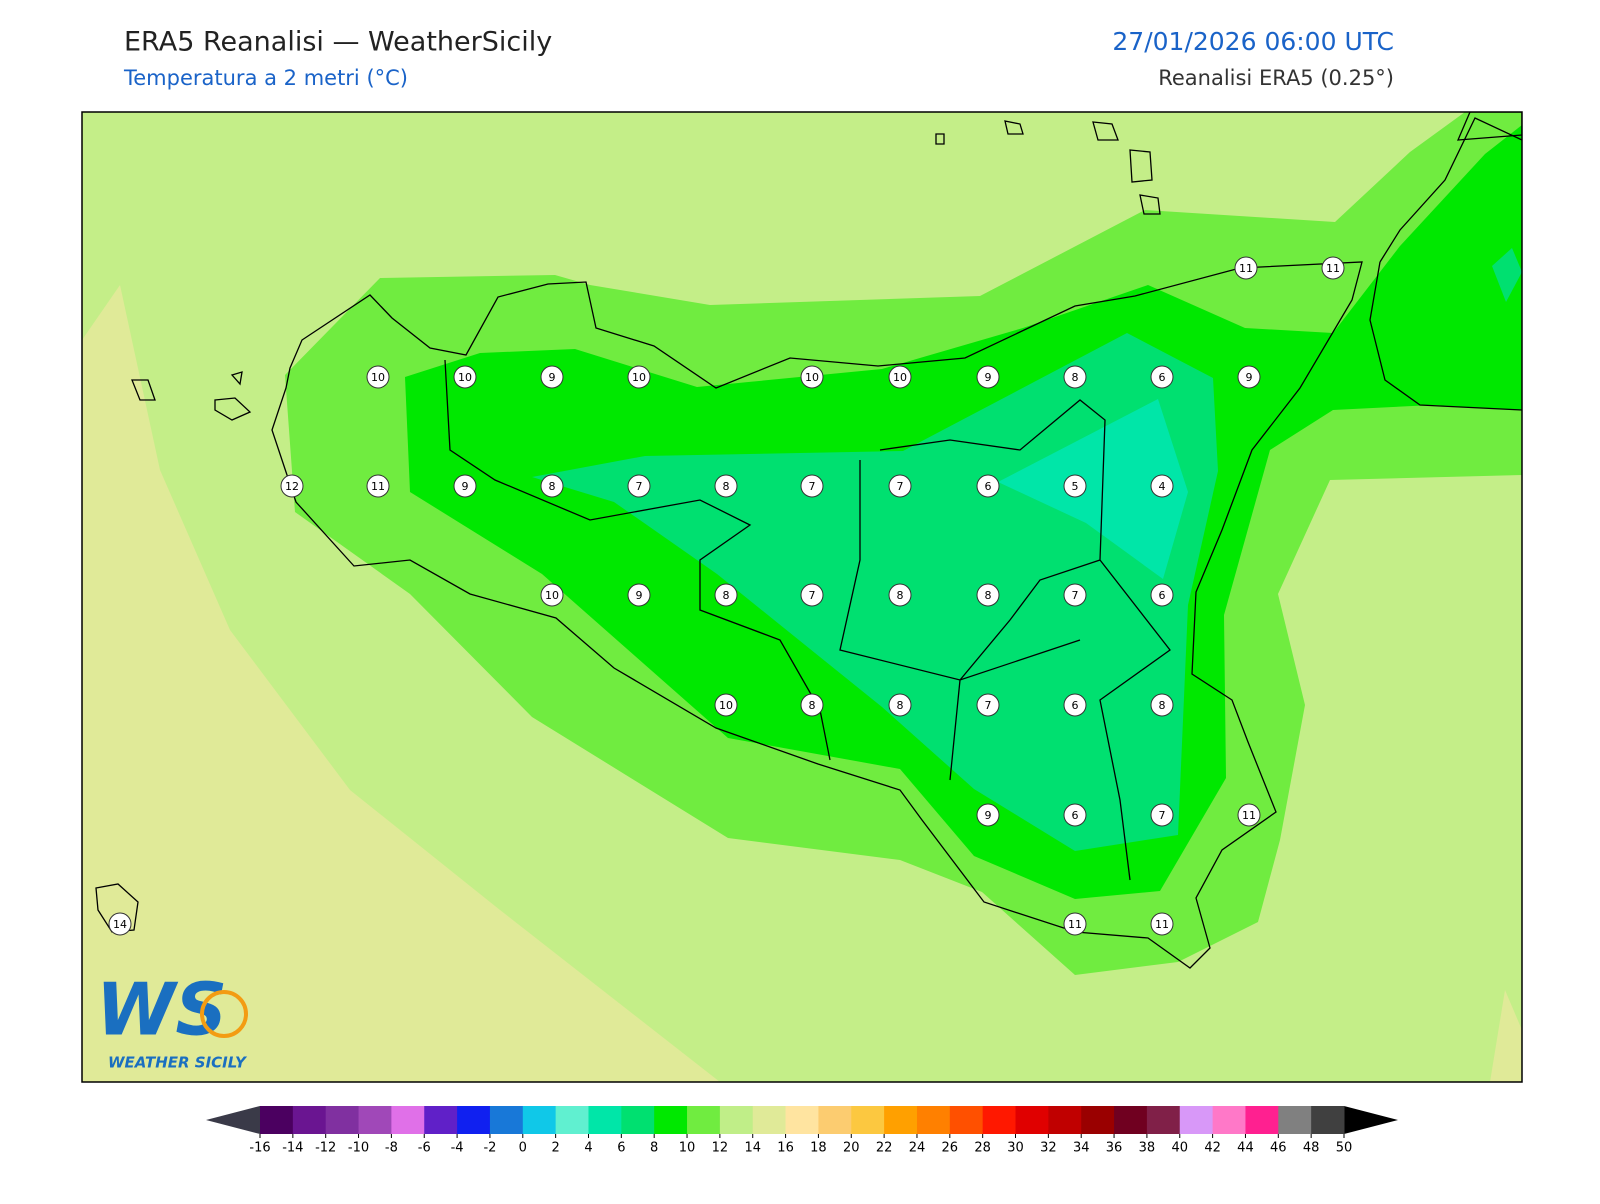 The height and width of the screenshot is (1204, 1600). What do you see at coordinates (224, 1014) in the screenshot?
I see `logo-sun` at bounding box center [224, 1014].